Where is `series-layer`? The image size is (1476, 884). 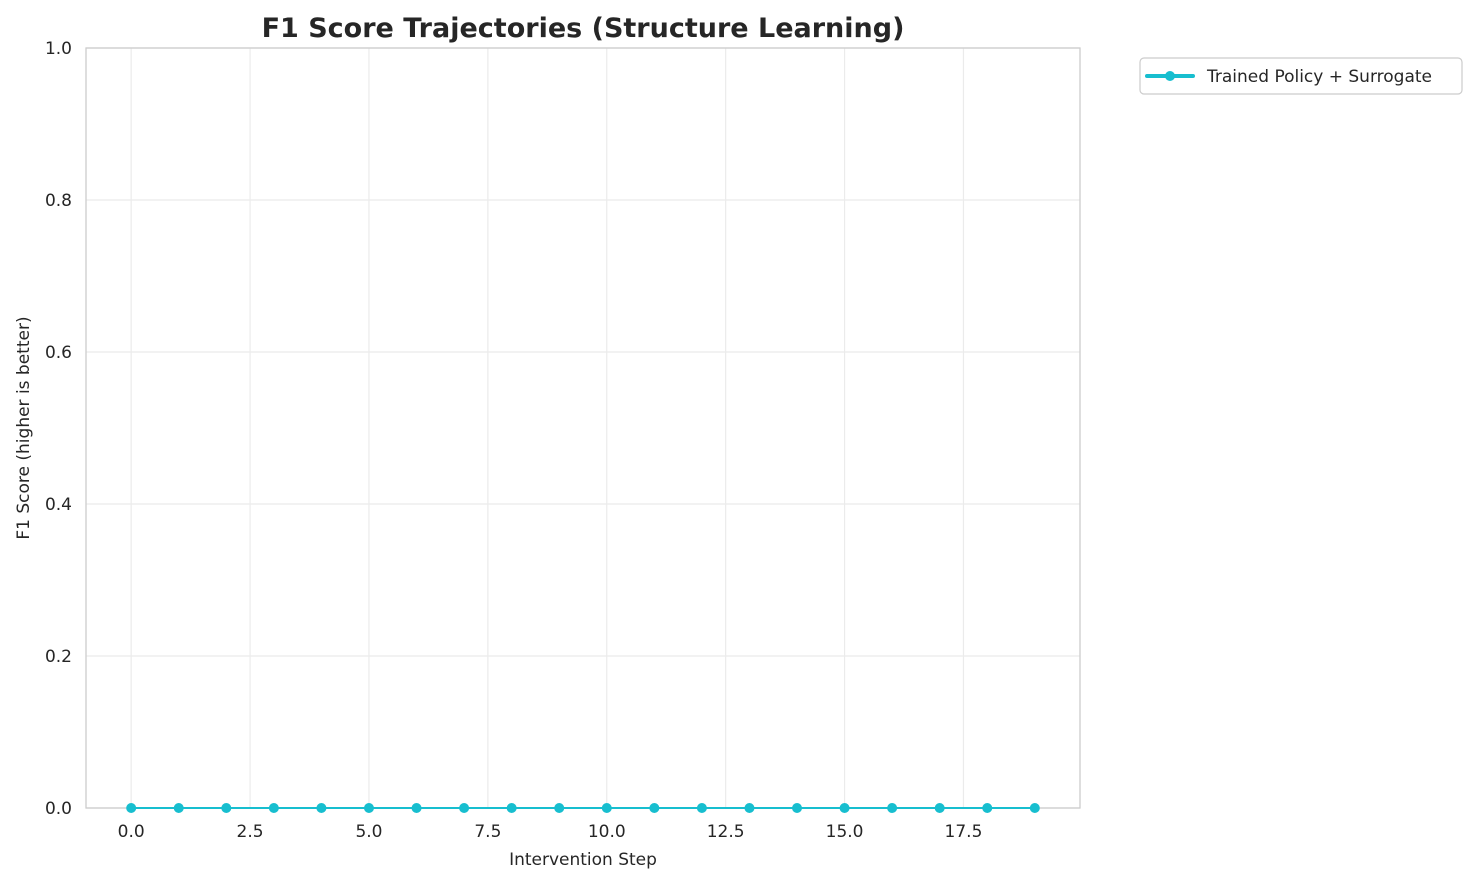 series-layer is located at coordinates (583, 808).